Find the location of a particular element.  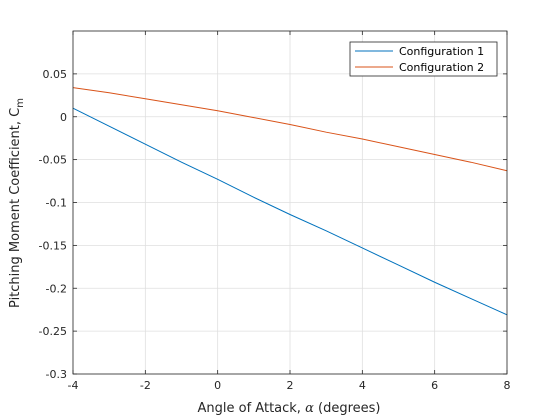

legend-label-configuration-2: Configuration 2 is located at coordinates (441, 67).